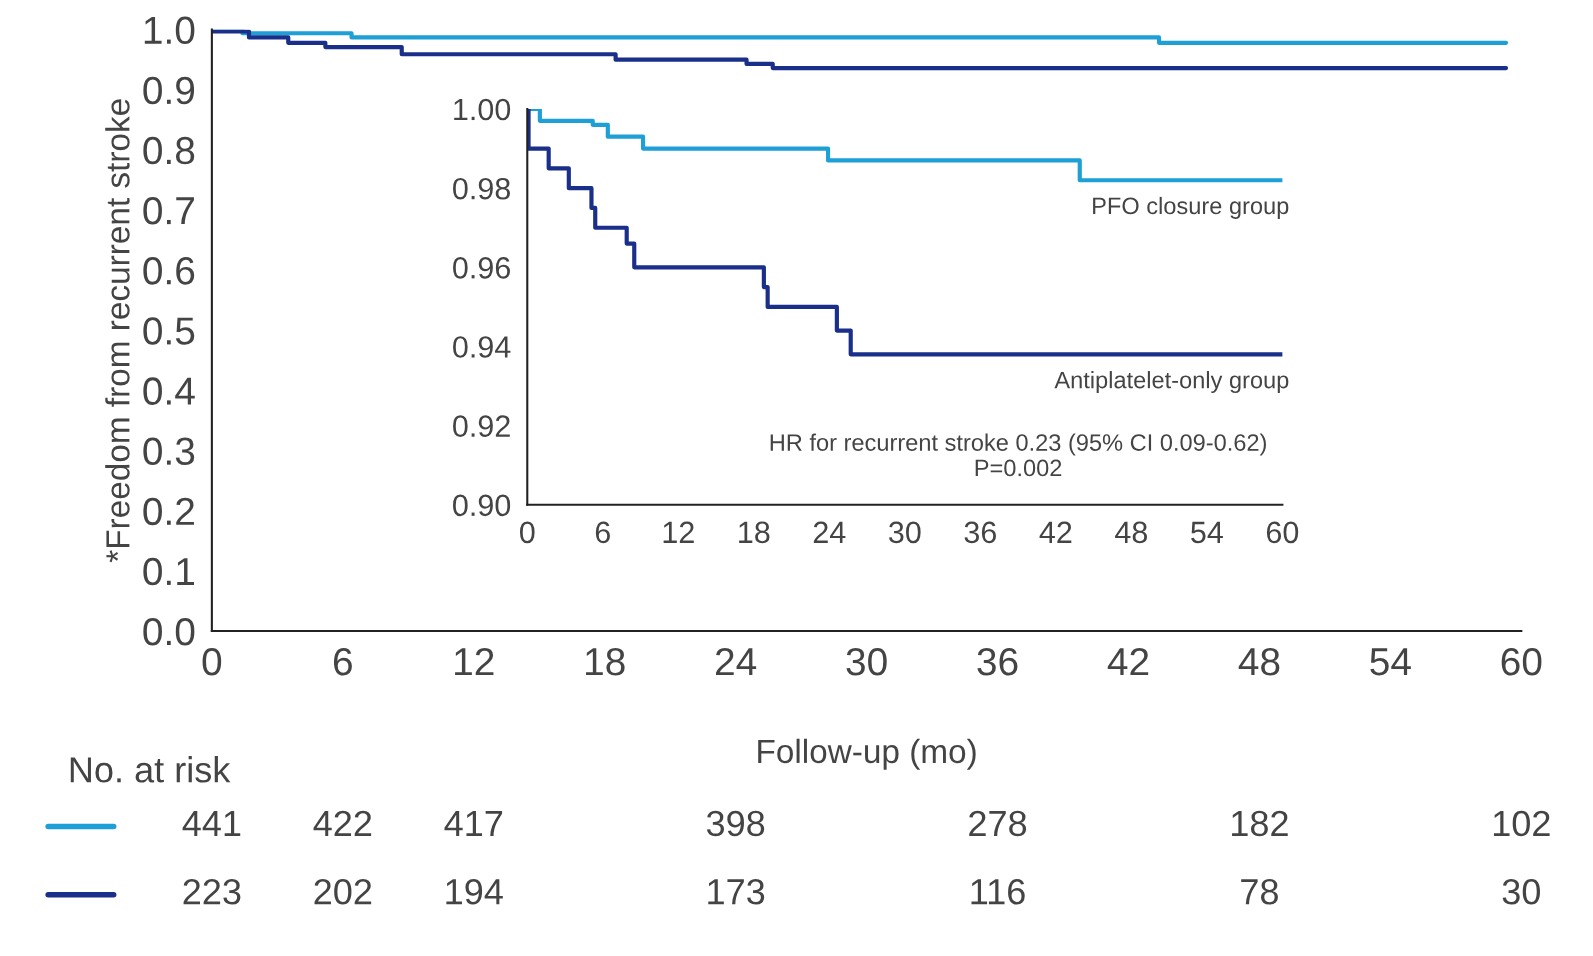 Image resolution: width=1593 pixels, height=956 pixels. I want to click on y-tick-label: 0.5, so click(169, 331).